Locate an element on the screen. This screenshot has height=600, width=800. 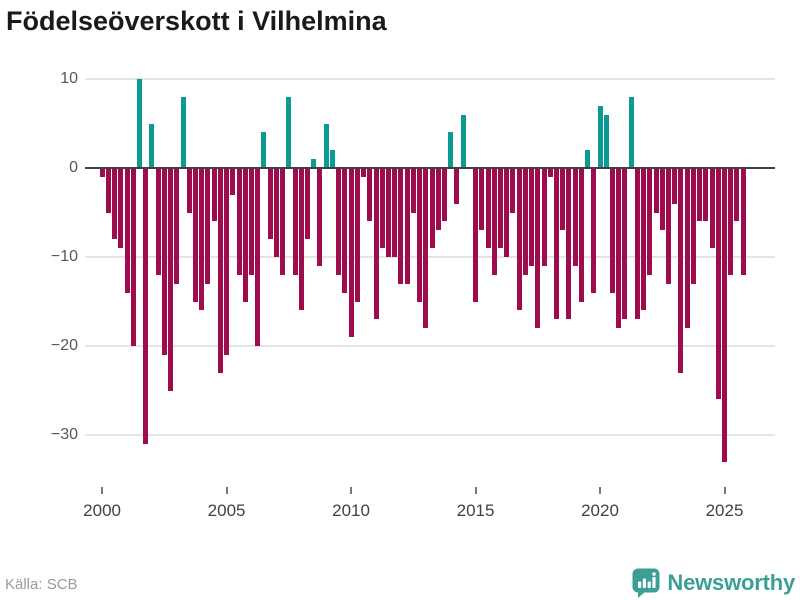
bar-2007-q2 is located at coordinates (283, 221).